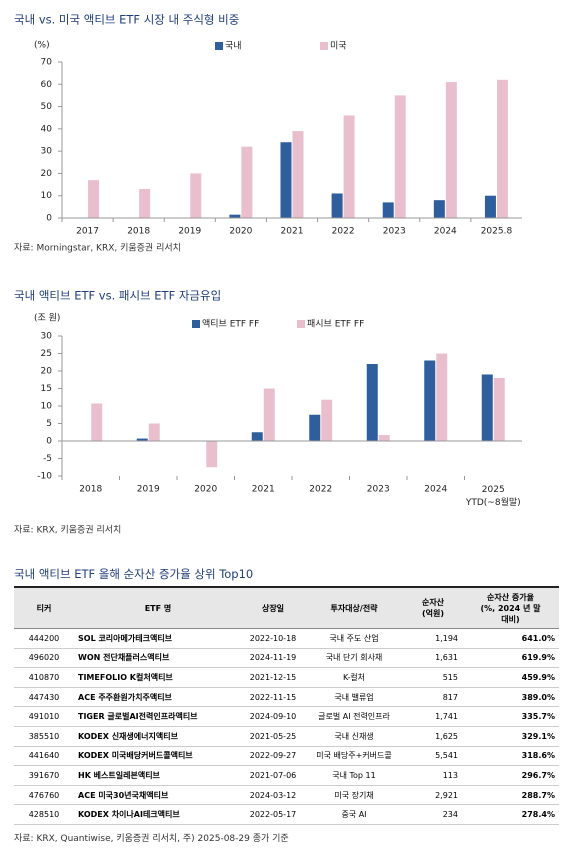  What do you see at coordinates (354, 697) in the screenshot?
I see `table-cell: 국내 밸류업` at bounding box center [354, 697].